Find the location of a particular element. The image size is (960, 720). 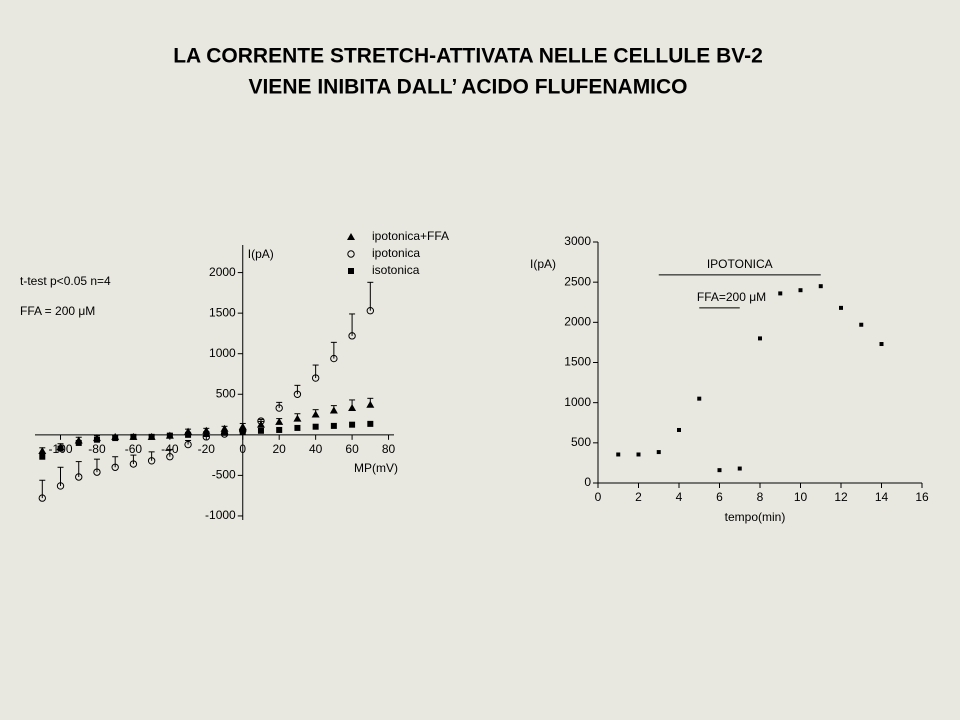

x-axis-label: MP(mV) is located at coordinates (376, 468).